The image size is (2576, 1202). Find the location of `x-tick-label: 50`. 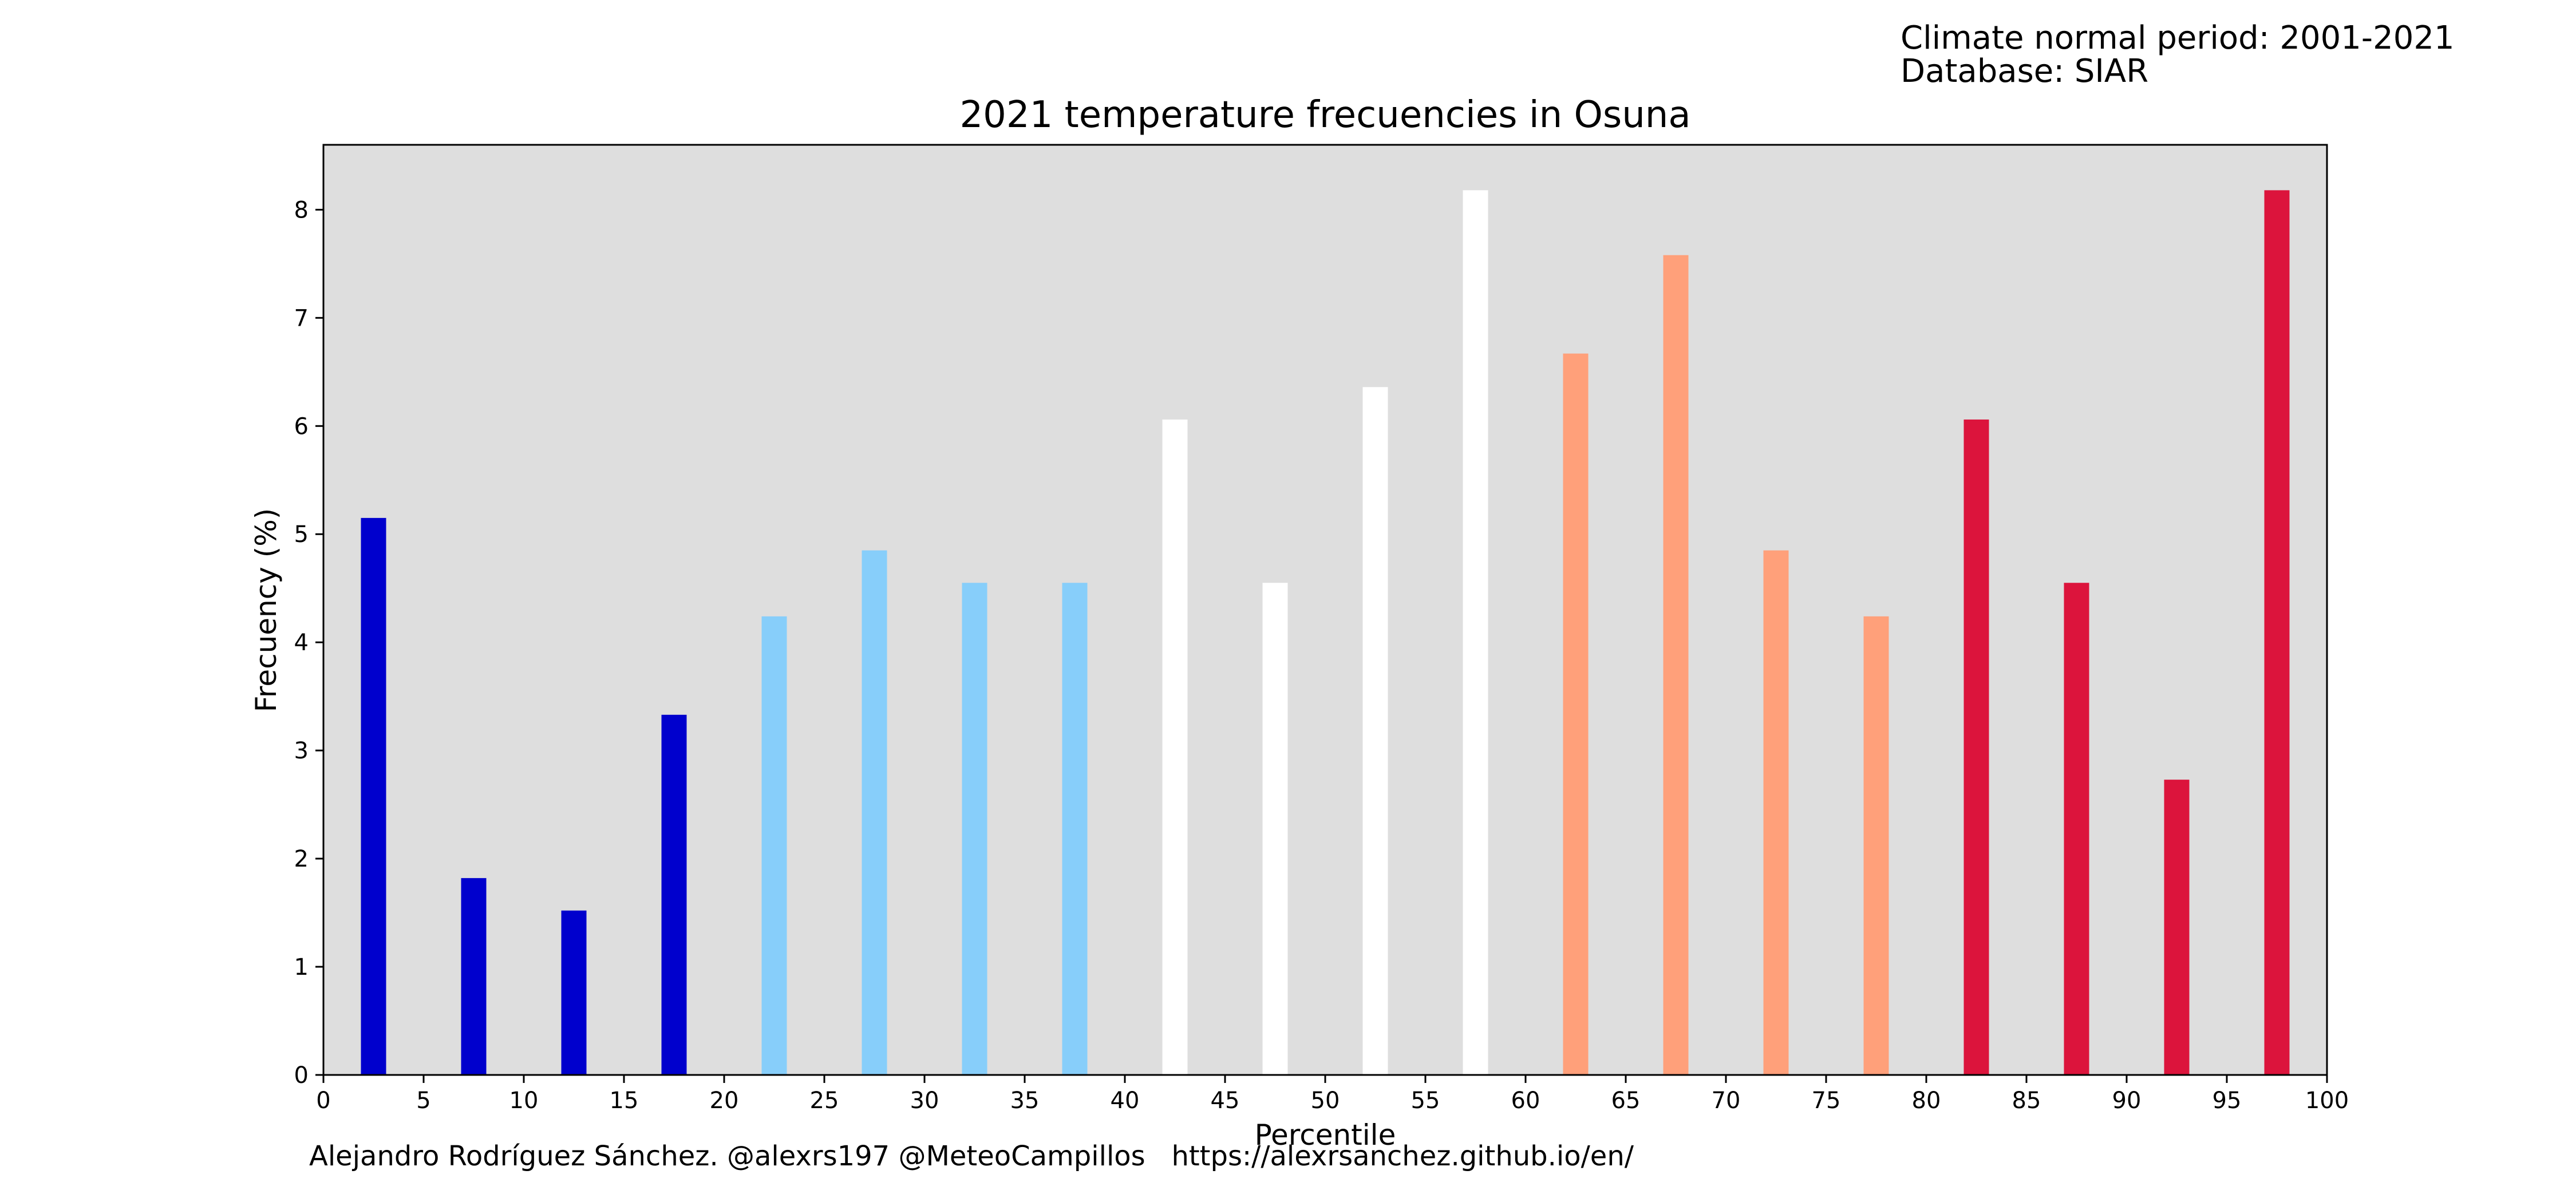

x-tick-label: 50 is located at coordinates (1325, 1101).